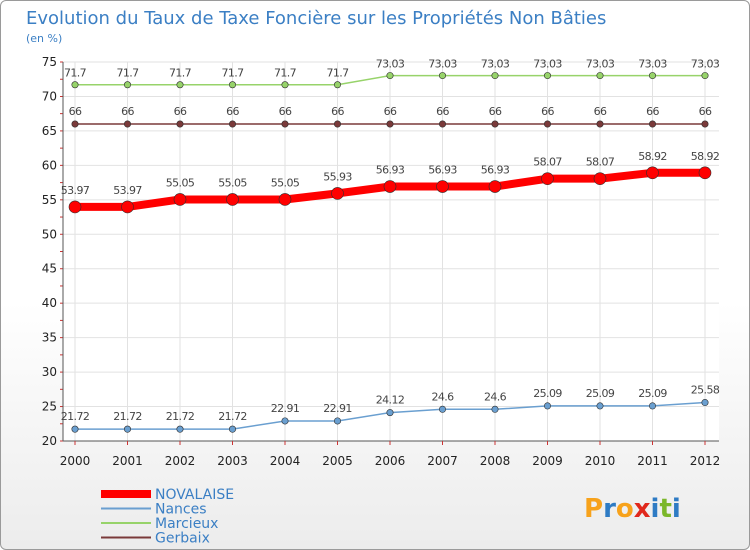  I want to click on legend-label-gerbaix: Gerbaix, so click(182, 539).